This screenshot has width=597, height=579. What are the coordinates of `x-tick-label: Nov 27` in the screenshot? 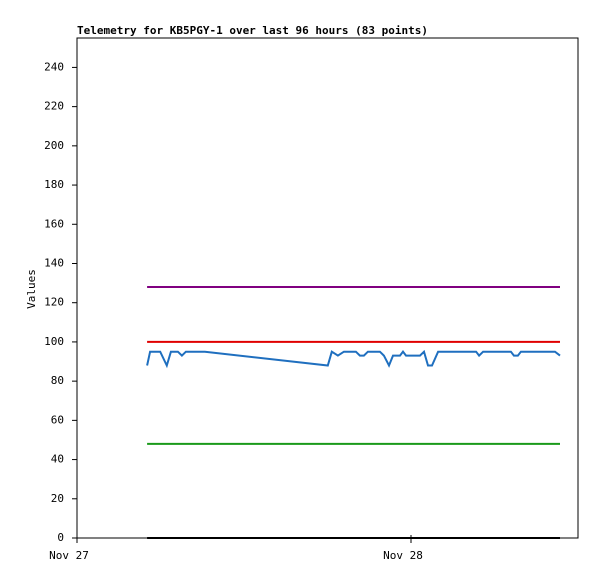 It's located at (69, 555).